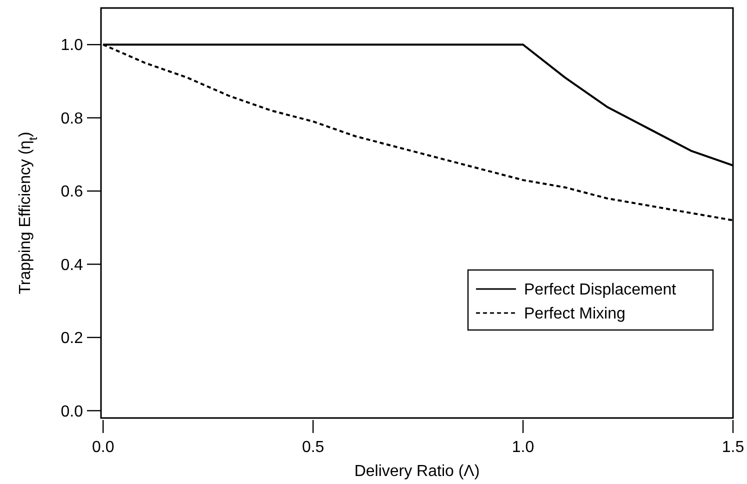 The height and width of the screenshot is (484, 747). What do you see at coordinates (417, 471) in the screenshot?
I see `x-axis-title: Delivery Ratio (Λ)` at bounding box center [417, 471].